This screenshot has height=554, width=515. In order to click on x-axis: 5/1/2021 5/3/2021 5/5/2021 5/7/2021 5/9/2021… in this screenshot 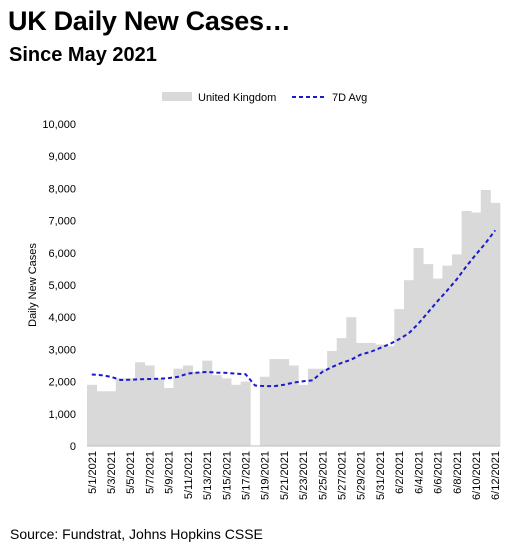, I will do `click(294, 472)`.